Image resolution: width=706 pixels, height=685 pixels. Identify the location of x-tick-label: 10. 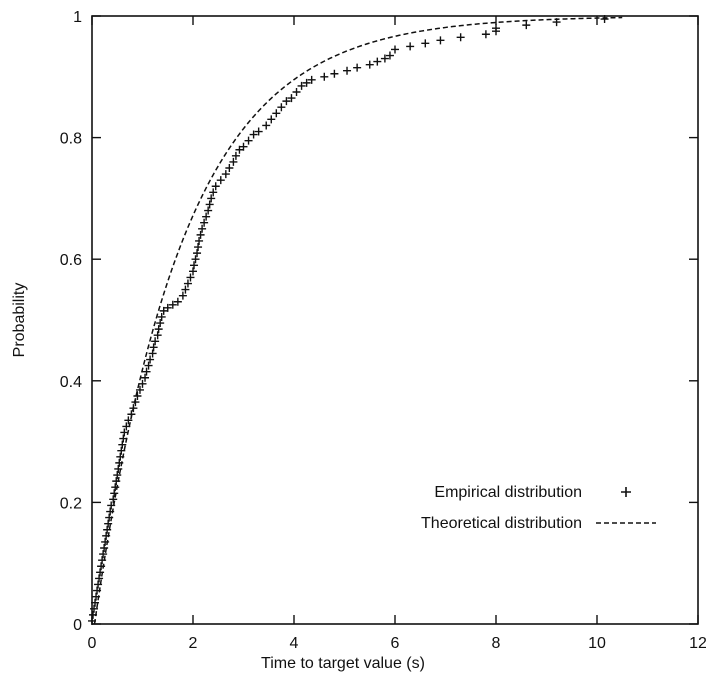
(597, 643).